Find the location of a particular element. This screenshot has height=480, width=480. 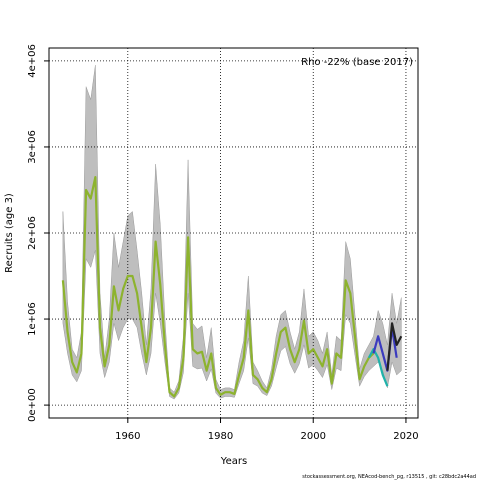

y-tick-label: 0e+00 is located at coordinates (32, 405).